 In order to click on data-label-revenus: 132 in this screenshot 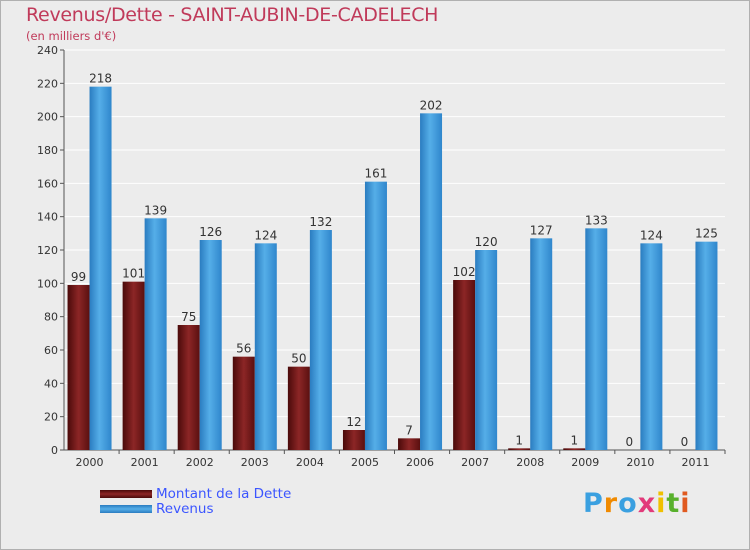, I will do `click(320, 222)`.